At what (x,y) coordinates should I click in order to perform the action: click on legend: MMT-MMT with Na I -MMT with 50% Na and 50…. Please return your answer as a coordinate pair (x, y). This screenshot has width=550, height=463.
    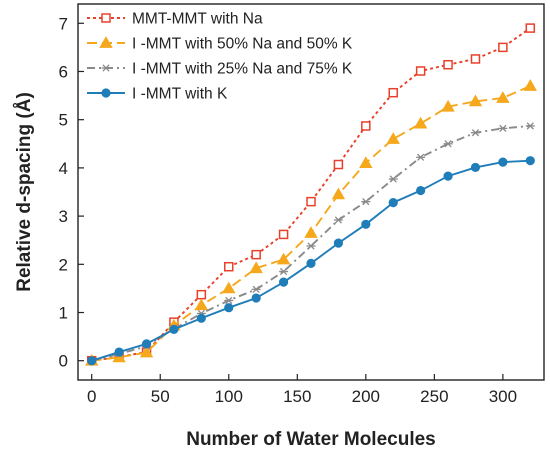
    Looking at the image, I should click on (220, 57).